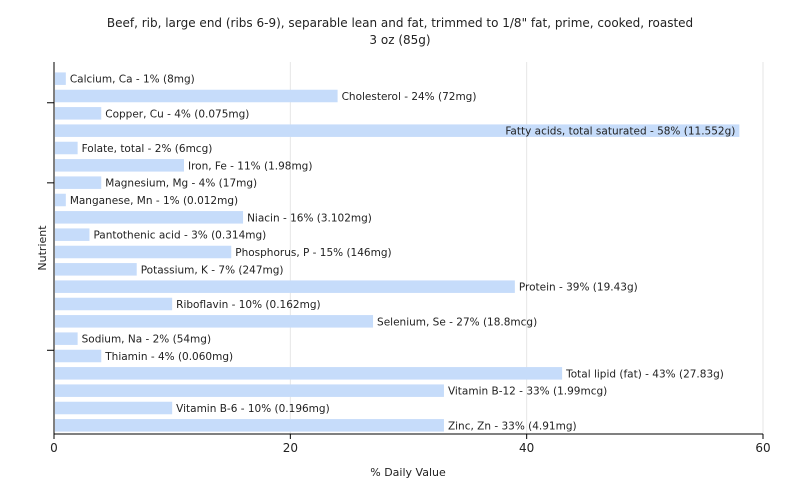  What do you see at coordinates (132, 80) in the screenshot?
I see `bar-label: Calcium, Ca - 1% (8mg)` at bounding box center [132, 80].